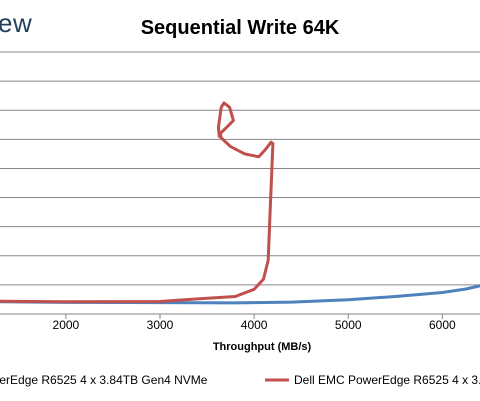 The image size is (480, 401). I want to click on brand-logo-fragment: ew, so click(16, 23).